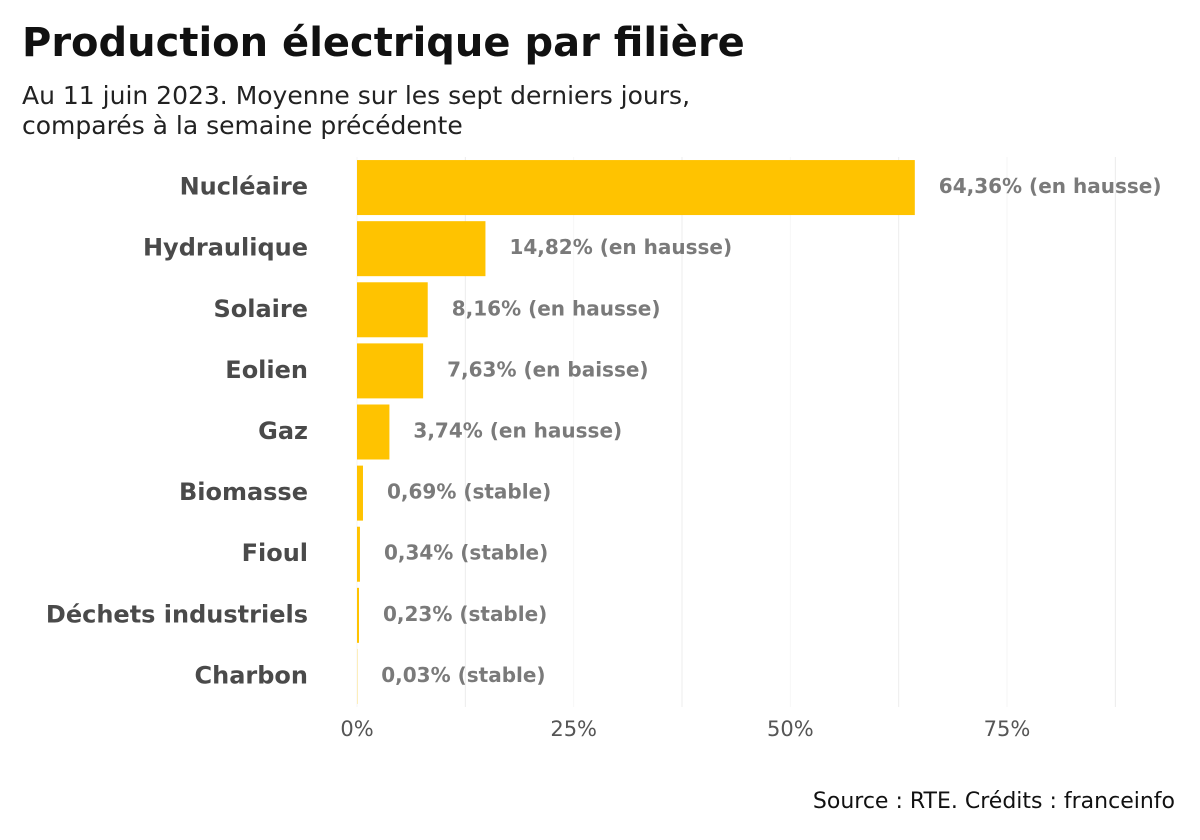  Describe the element at coordinates (547, 369) in the screenshot. I see `value-label: 7,63% (en baisse)` at that location.